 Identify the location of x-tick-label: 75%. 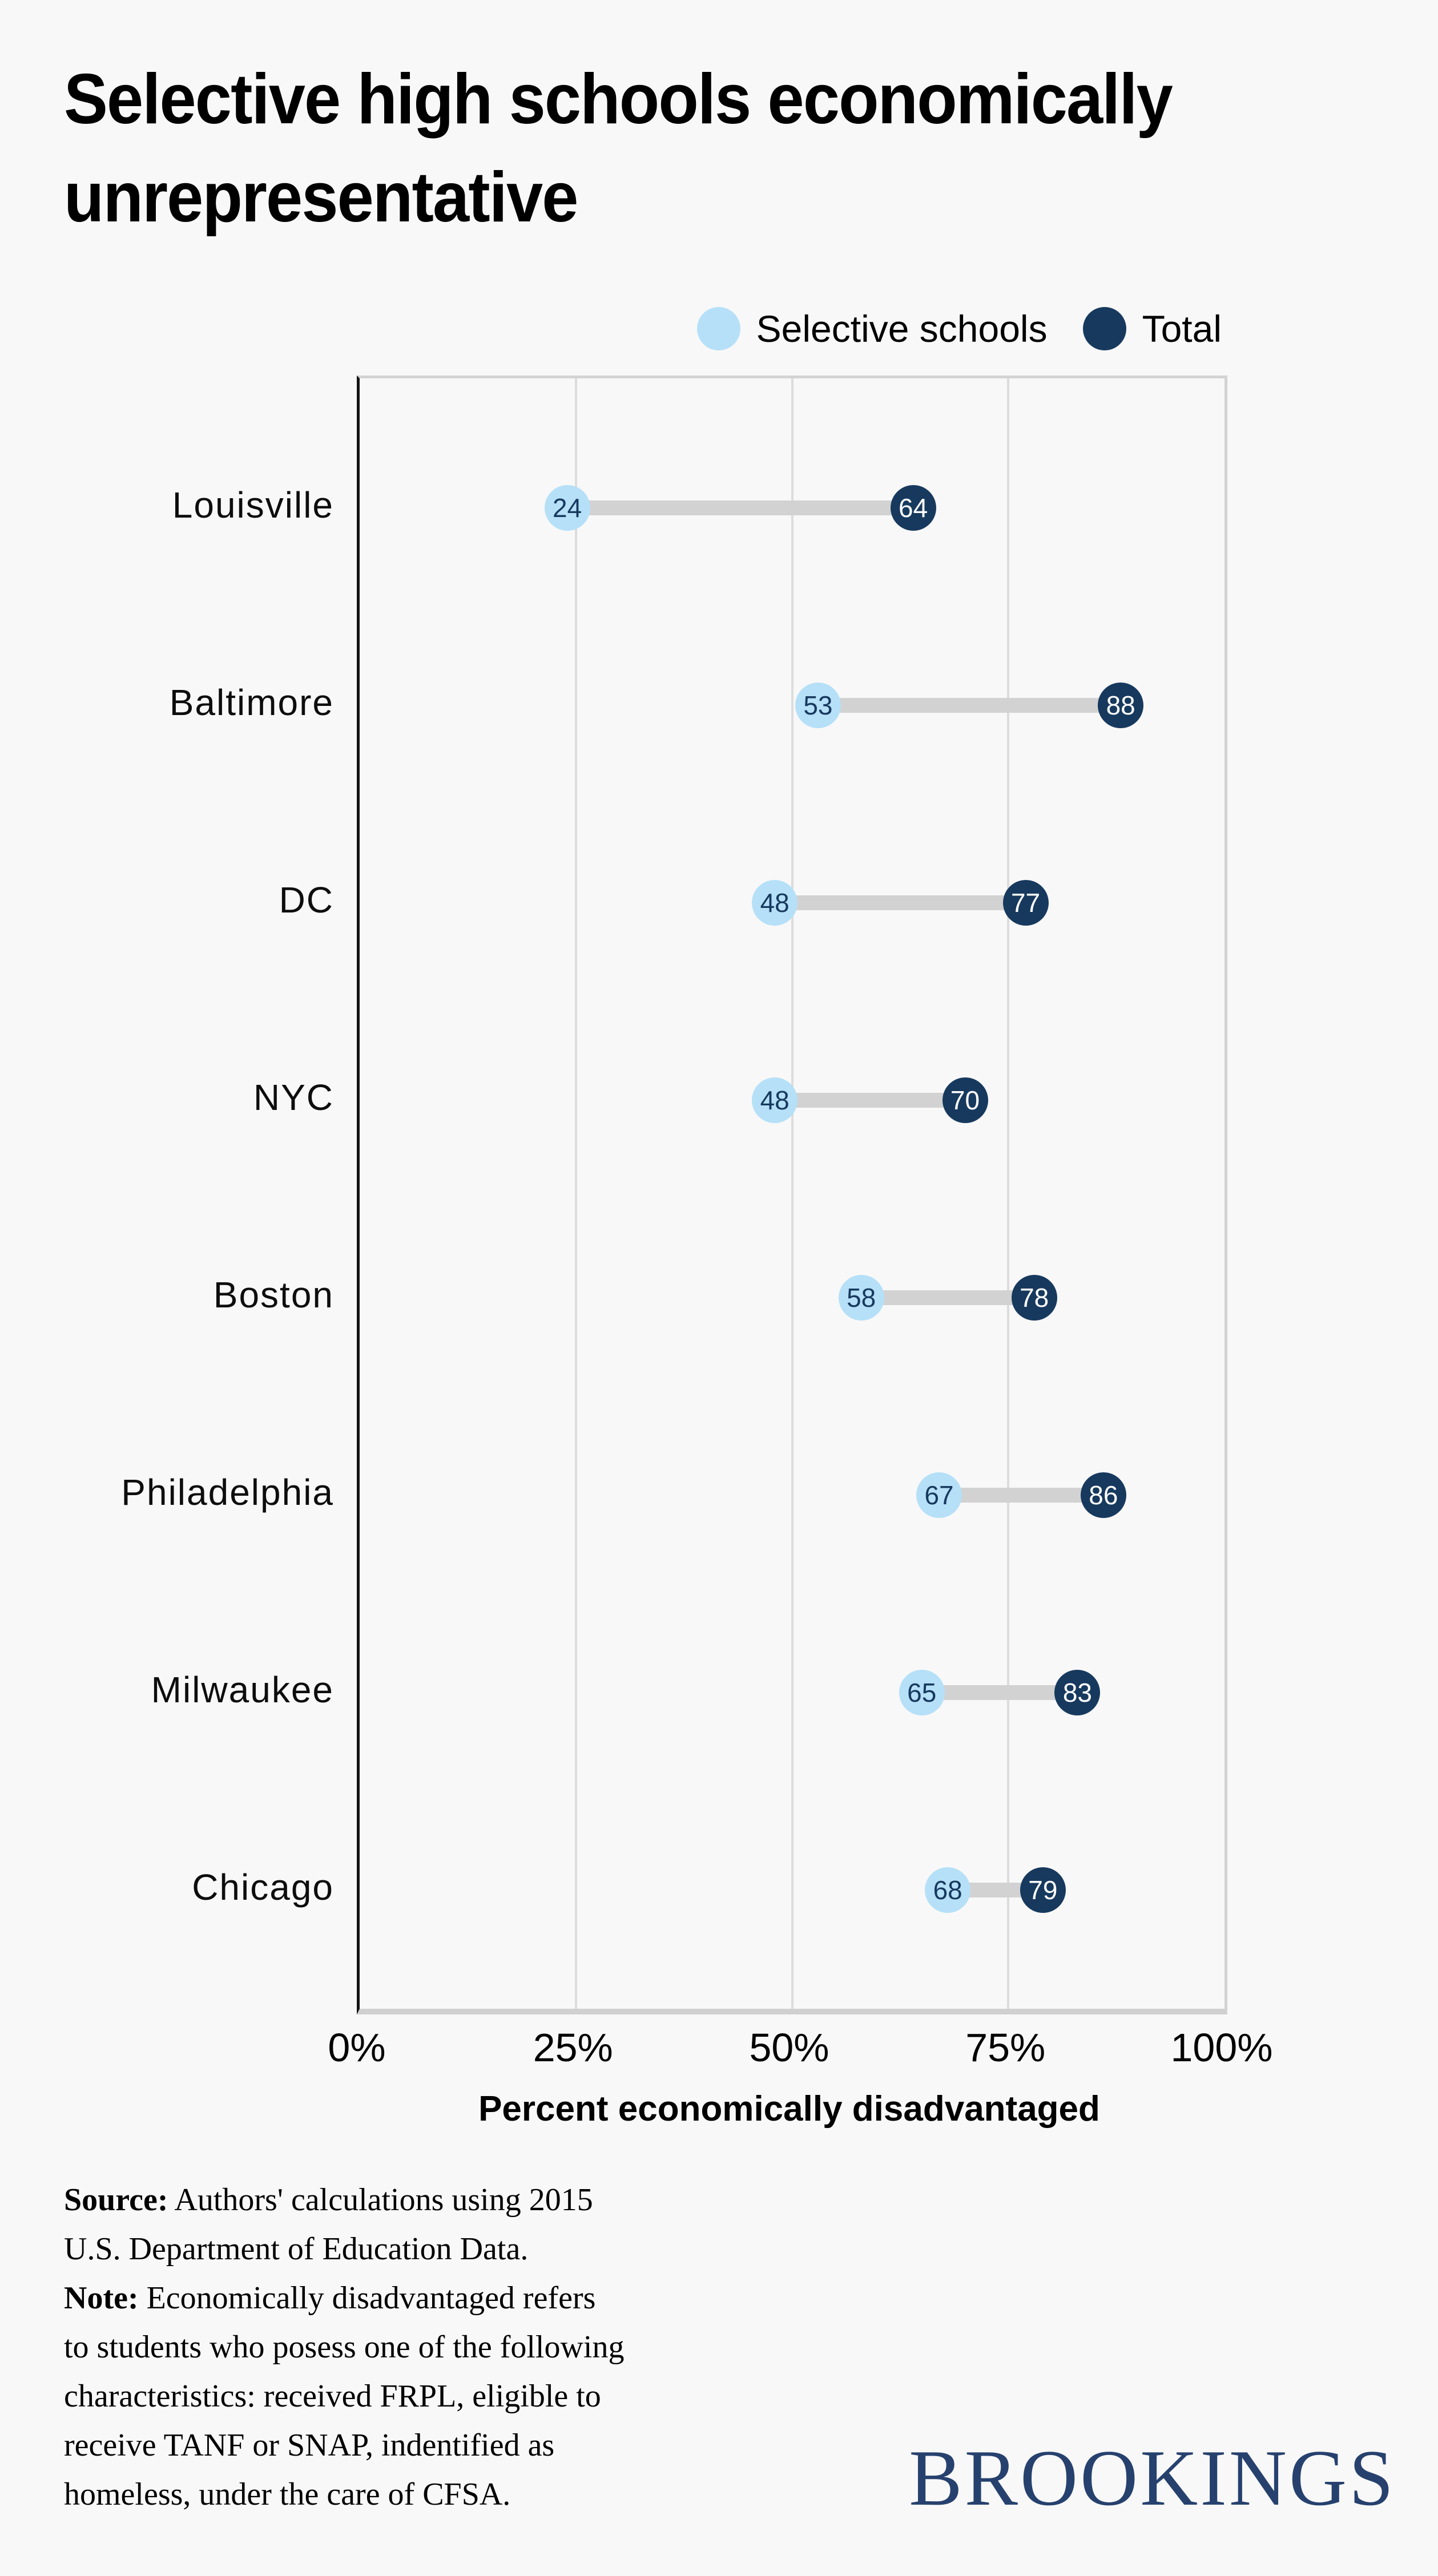
(1005, 2047).